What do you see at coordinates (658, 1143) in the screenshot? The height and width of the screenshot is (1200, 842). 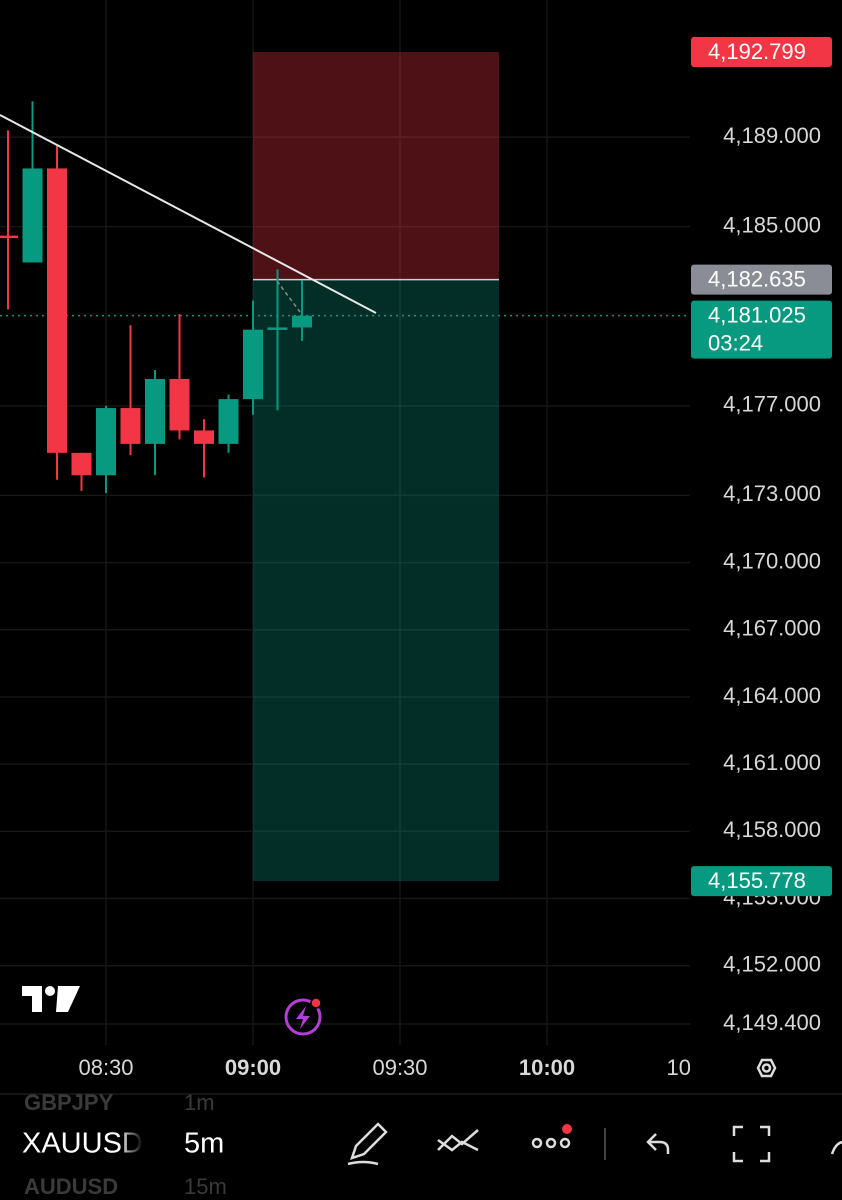 I see `undo-icon` at bounding box center [658, 1143].